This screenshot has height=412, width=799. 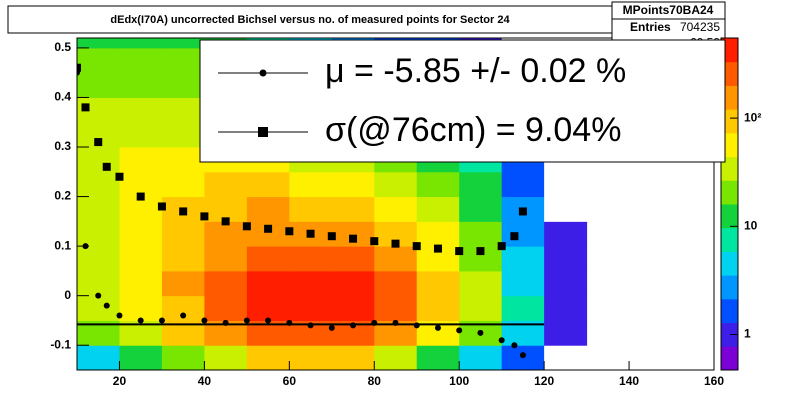 I want to click on z-tick-label: 10², so click(x=752, y=117).